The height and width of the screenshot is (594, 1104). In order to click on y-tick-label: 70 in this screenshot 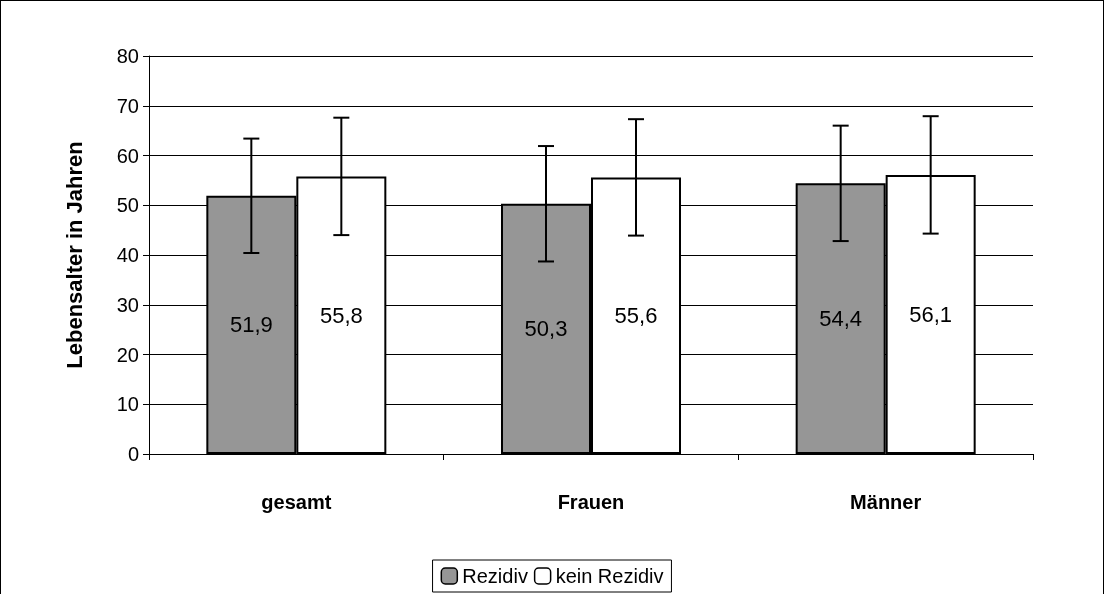, I will do `click(127, 105)`.